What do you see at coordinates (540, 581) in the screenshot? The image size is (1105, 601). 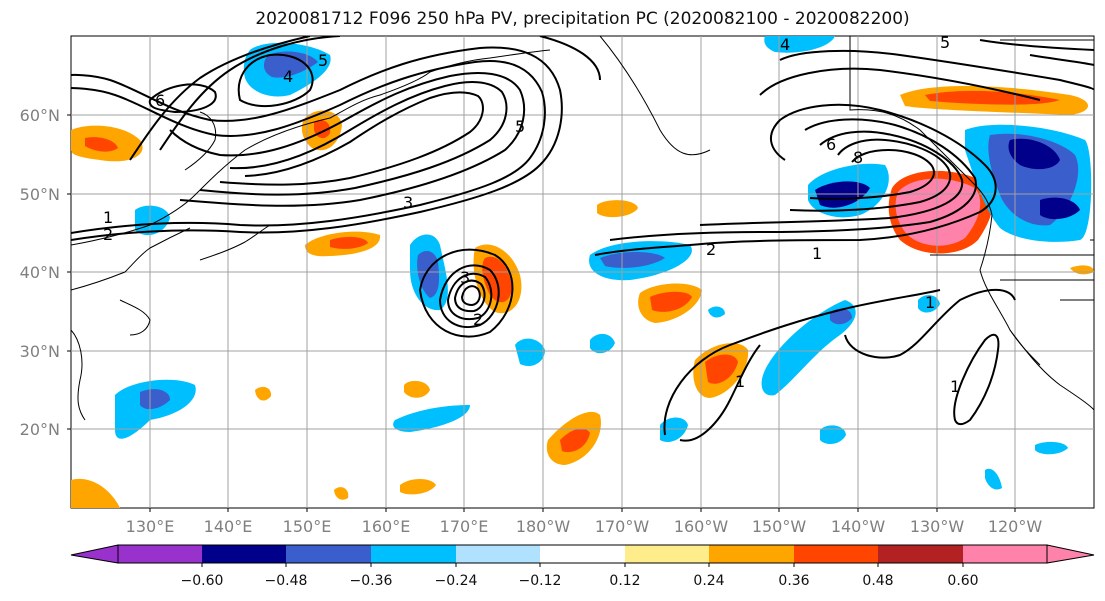 I see `colorbar-tick-label: −0.12` at bounding box center [540, 581].